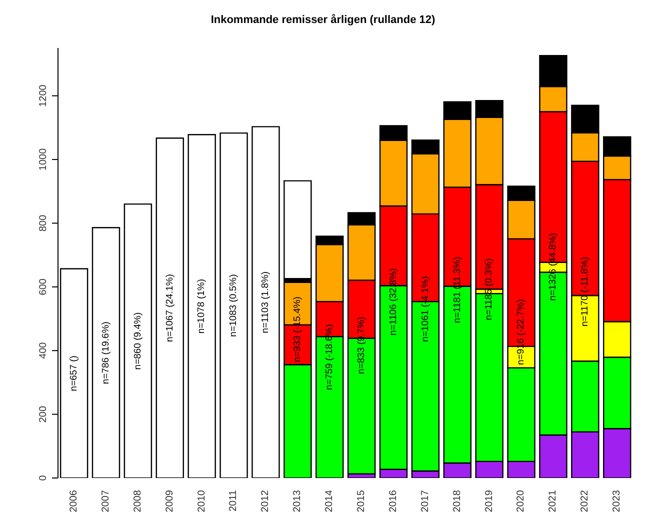 Image resolution: width=646 pixels, height=531 pixels. I want to click on x-tick-label: 2021, so click(553, 501).